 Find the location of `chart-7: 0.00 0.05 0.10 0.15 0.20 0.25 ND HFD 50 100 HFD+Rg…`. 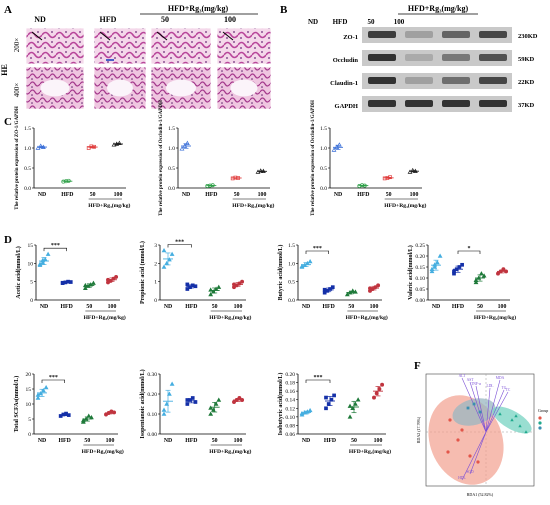

chart-7: 0.00 0.05 0.10 0.15 0.20 0.25 ND HFD 50 100 HFD+Rg… is located at coordinates (461, 282).